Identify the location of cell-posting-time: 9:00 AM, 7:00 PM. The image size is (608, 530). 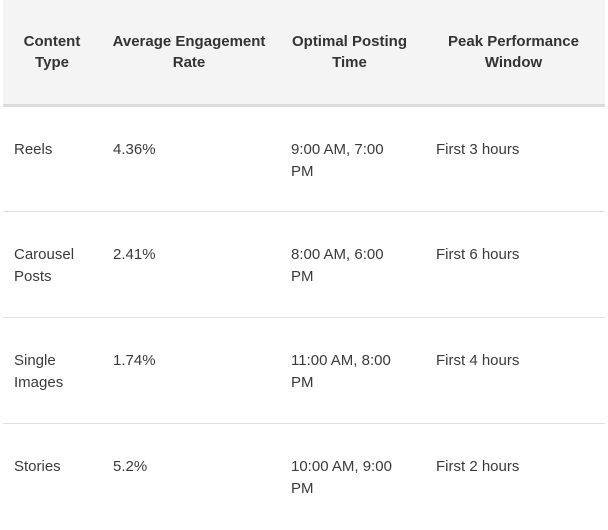
(349, 158).